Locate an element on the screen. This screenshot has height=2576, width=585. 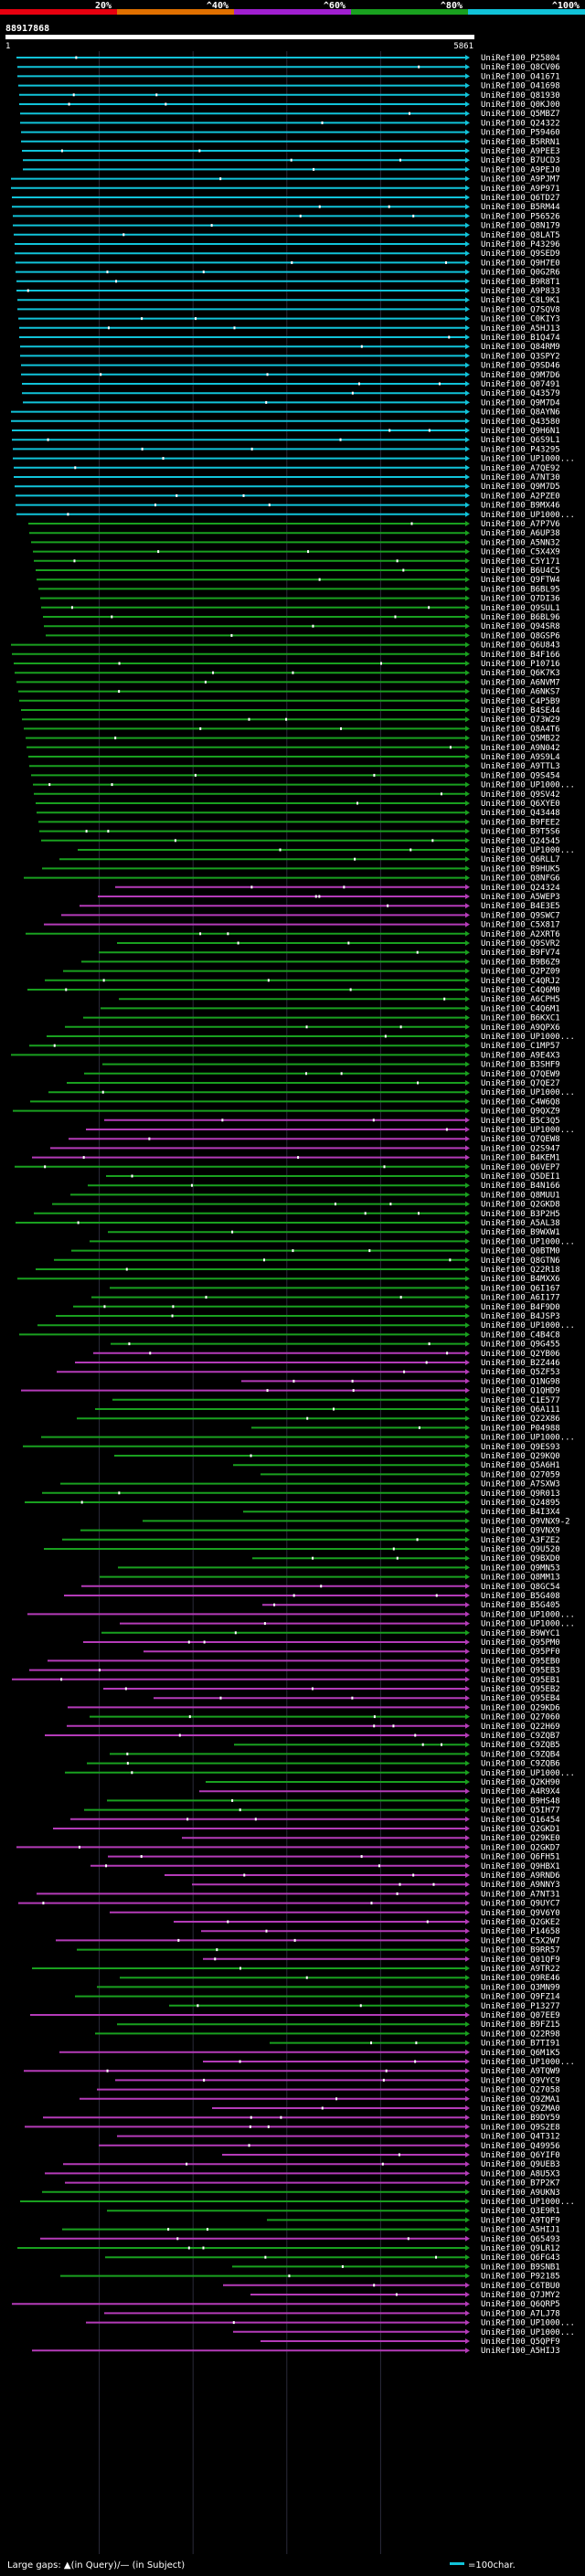
hit-label: UniRef100_A6NKS7 is located at coordinates (520, 692).